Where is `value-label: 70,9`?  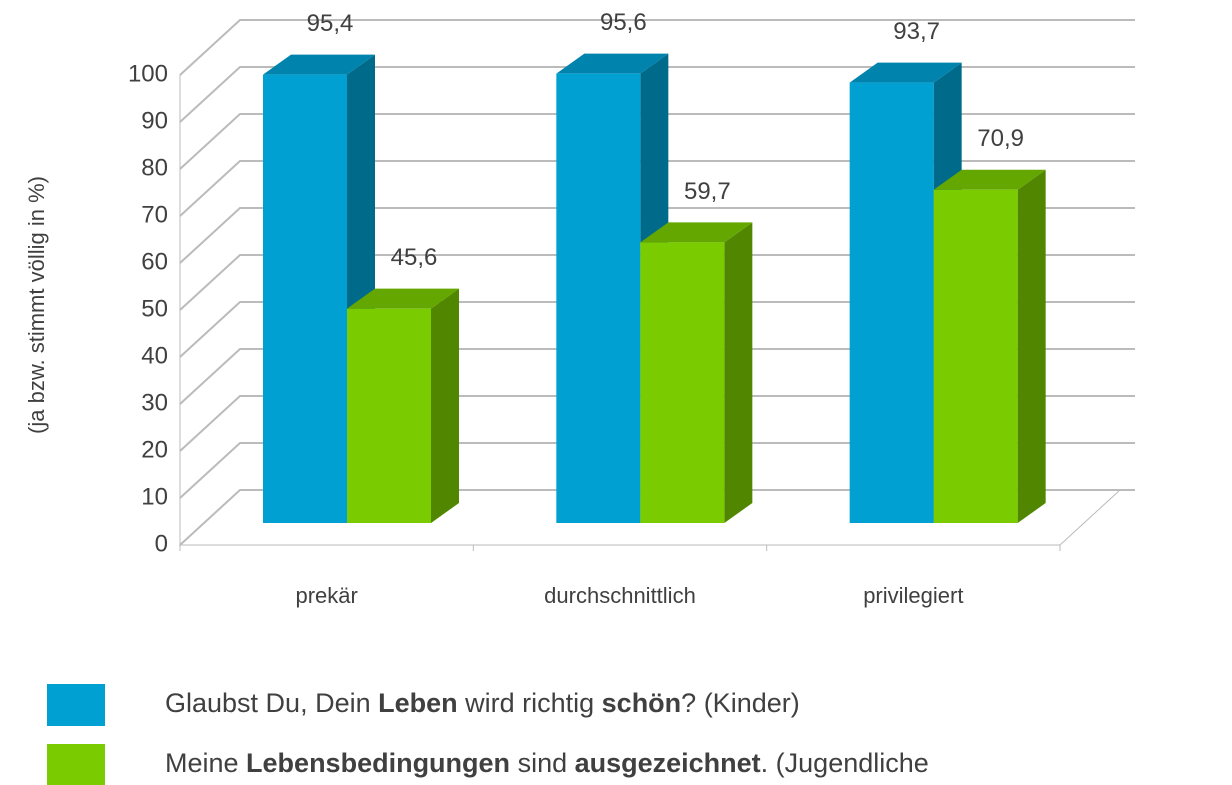 value-label: 70,9 is located at coordinates (1000, 138).